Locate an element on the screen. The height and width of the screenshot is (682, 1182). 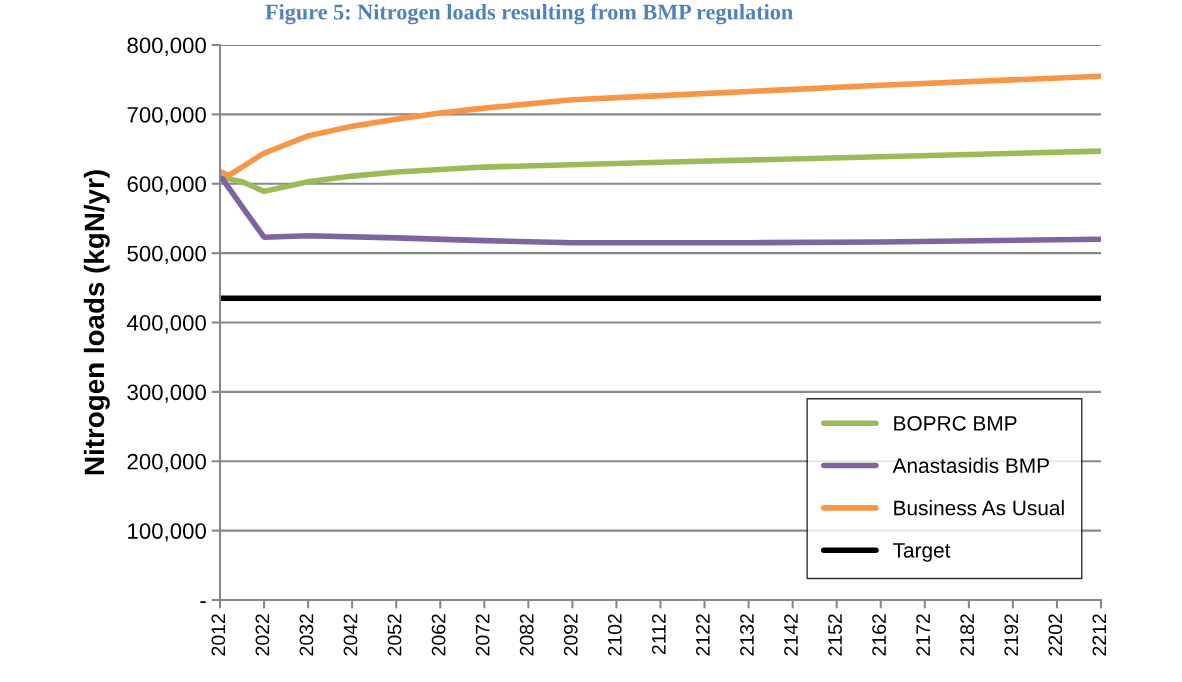
y-tick-label: 800,000 is located at coordinates (166, 46).